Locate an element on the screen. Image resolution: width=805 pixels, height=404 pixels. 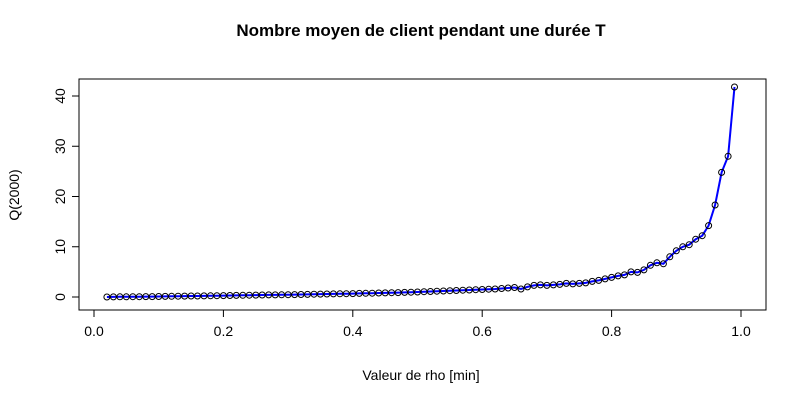
x-tick-label: 0.4 is located at coordinates (353, 331).